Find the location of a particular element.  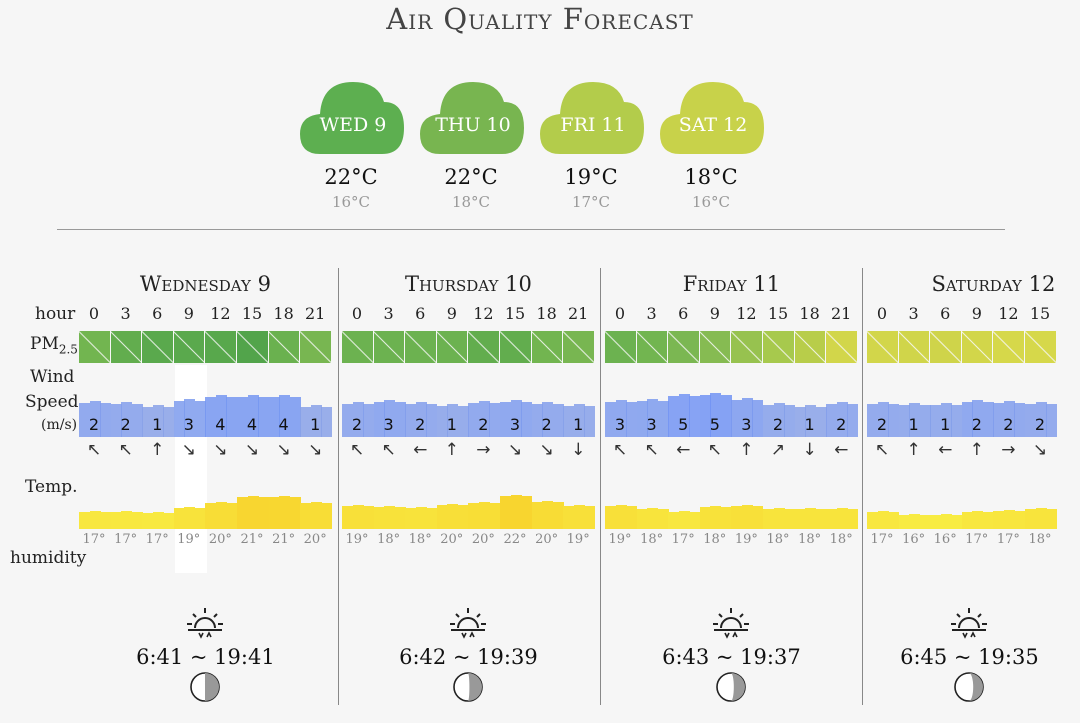

moon-phase-icon is located at coordinates (205, 687).